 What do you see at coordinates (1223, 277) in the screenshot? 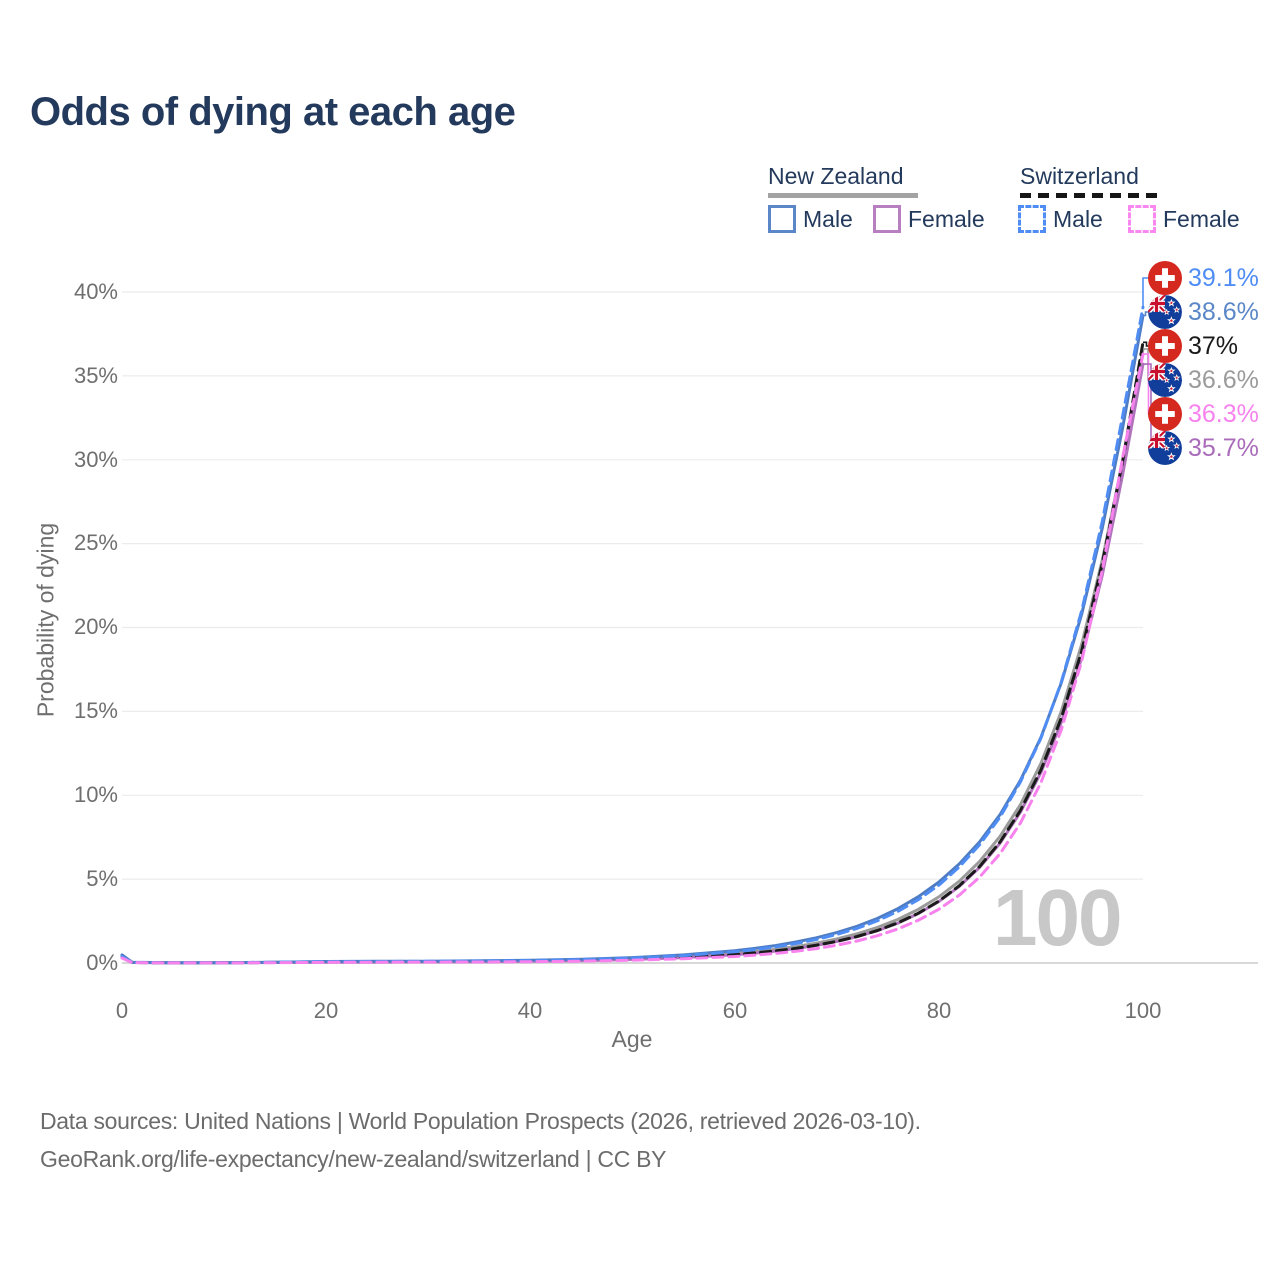
I see `end-value: 39.1%` at bounding box center [1223, 277].